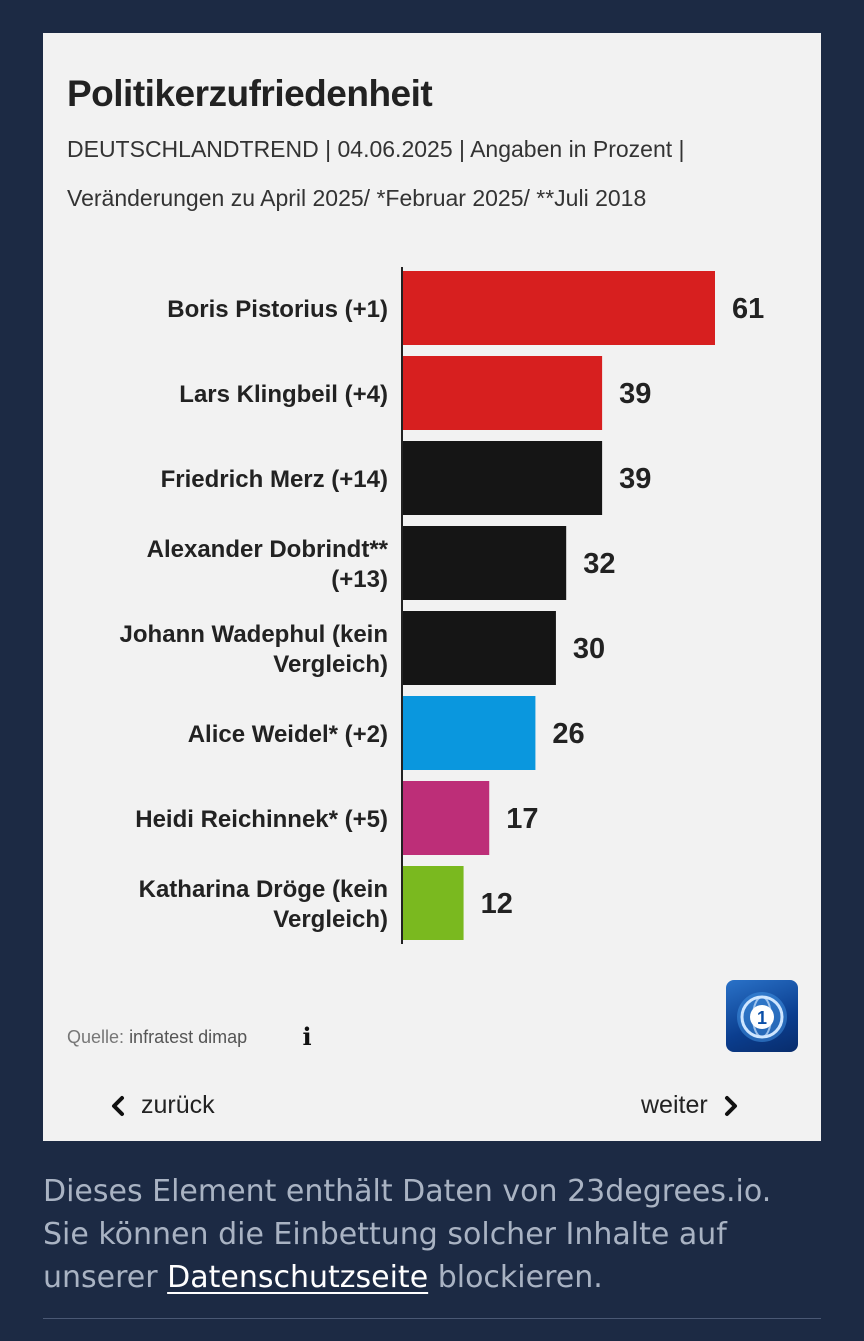 Image resolution: width=864 pixels, height=1341 pixels. Describe the element at coordinates (589, 649) in the screenshot. I see `data-label: 30` at that location.